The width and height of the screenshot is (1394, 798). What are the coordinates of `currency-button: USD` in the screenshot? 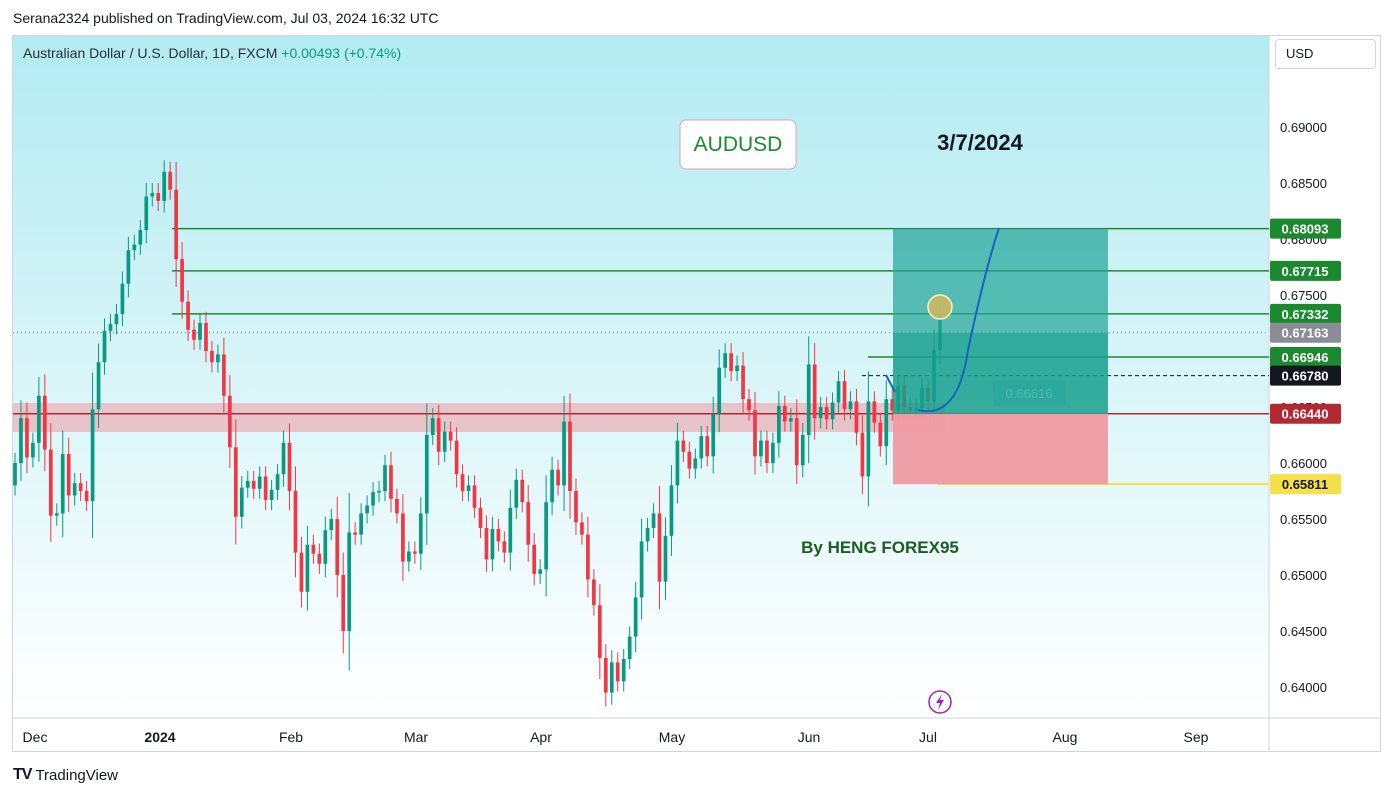 It's located at (1325, 54).